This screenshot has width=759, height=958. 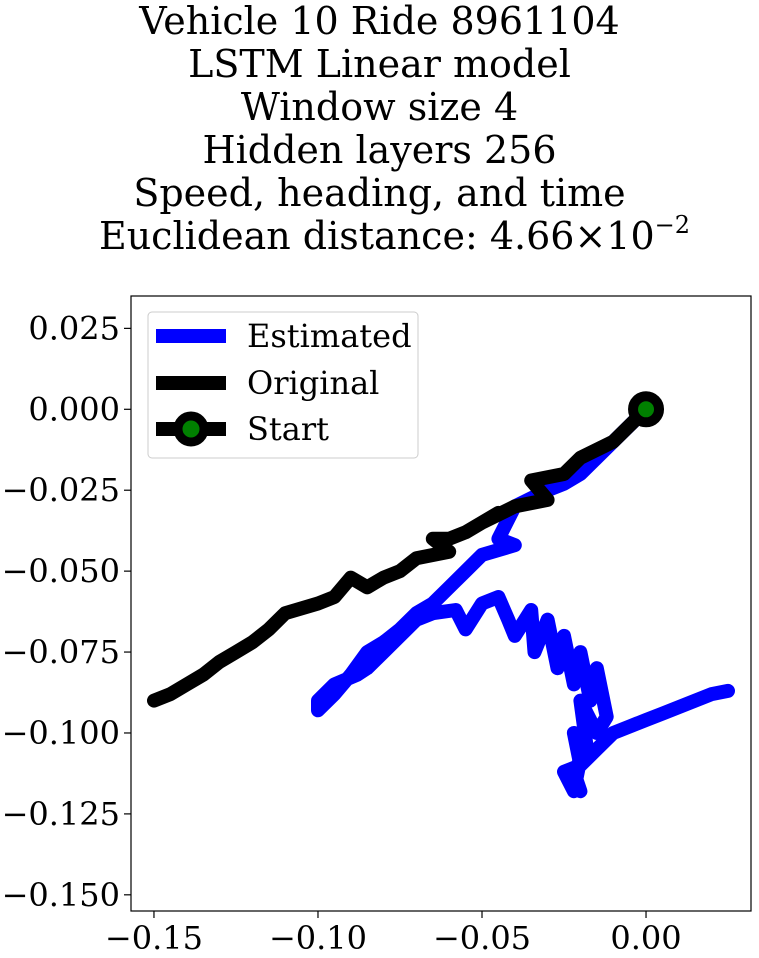 I want to click on title-line-4: Hidden layers 256, so click(x=379, y=150).